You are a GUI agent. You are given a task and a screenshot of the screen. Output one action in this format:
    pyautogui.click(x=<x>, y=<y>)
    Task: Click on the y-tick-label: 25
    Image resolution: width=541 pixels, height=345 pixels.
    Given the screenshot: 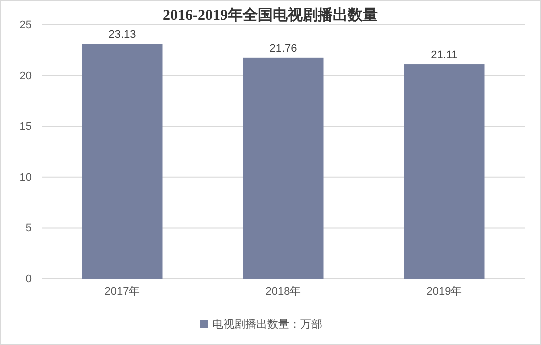 What is the action you would take?
    pyautogui.click(x=26, y=26)
    